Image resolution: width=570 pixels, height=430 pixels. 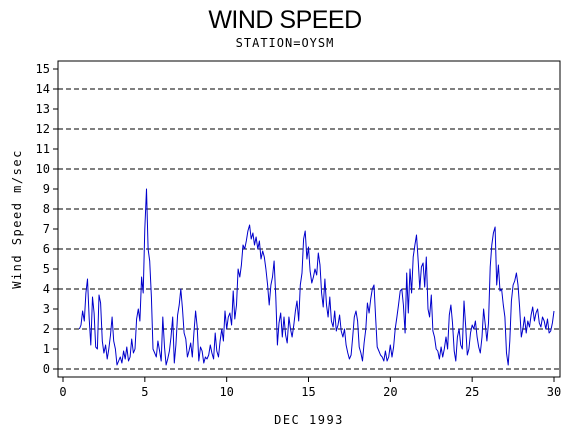 I want to click on chart-subtitle: STATION=OYSM, so click(x=285, y=43).